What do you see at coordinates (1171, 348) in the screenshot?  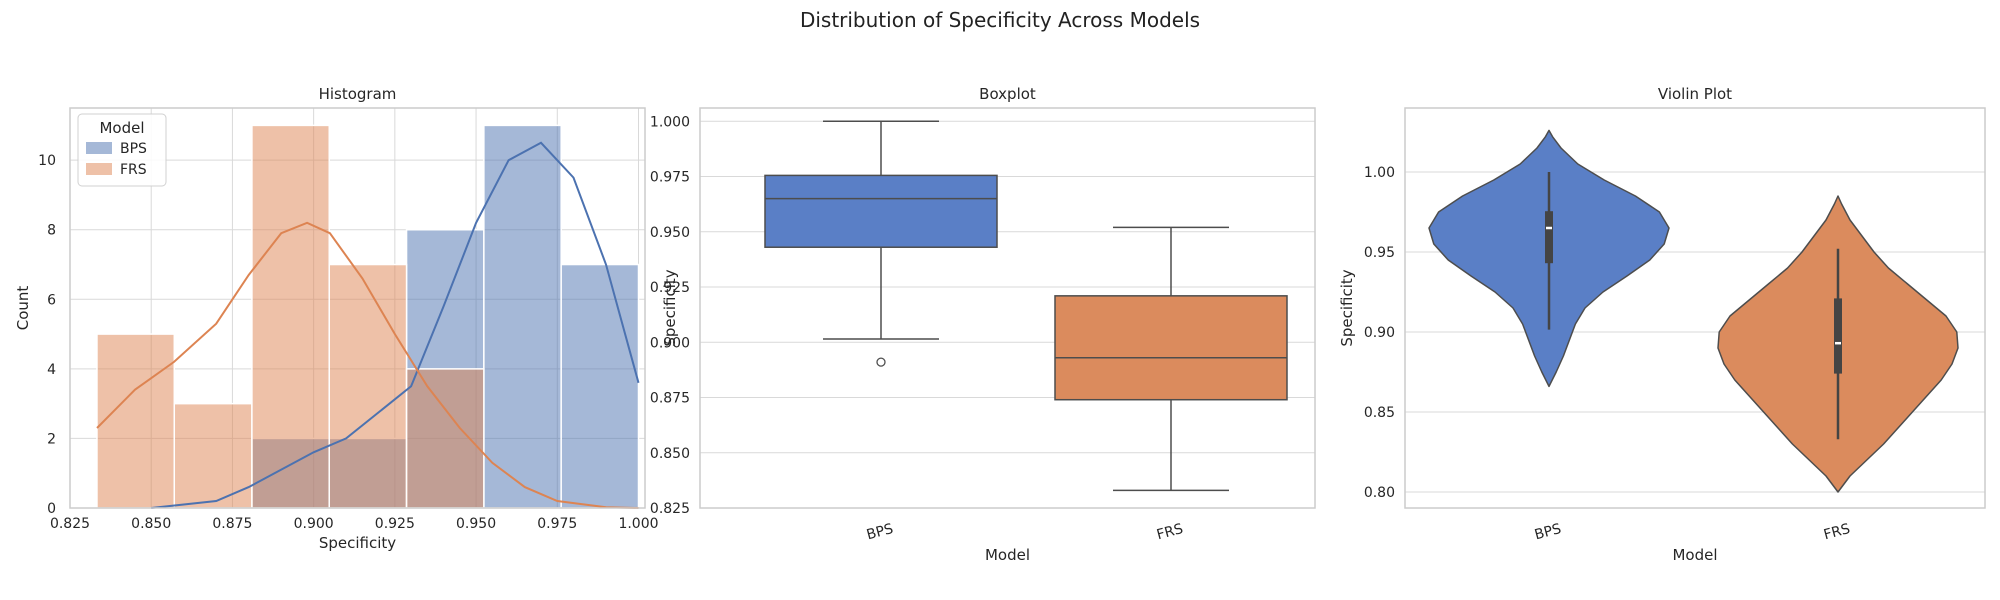 I see `box-frs` at bounding box center [1171, 348].